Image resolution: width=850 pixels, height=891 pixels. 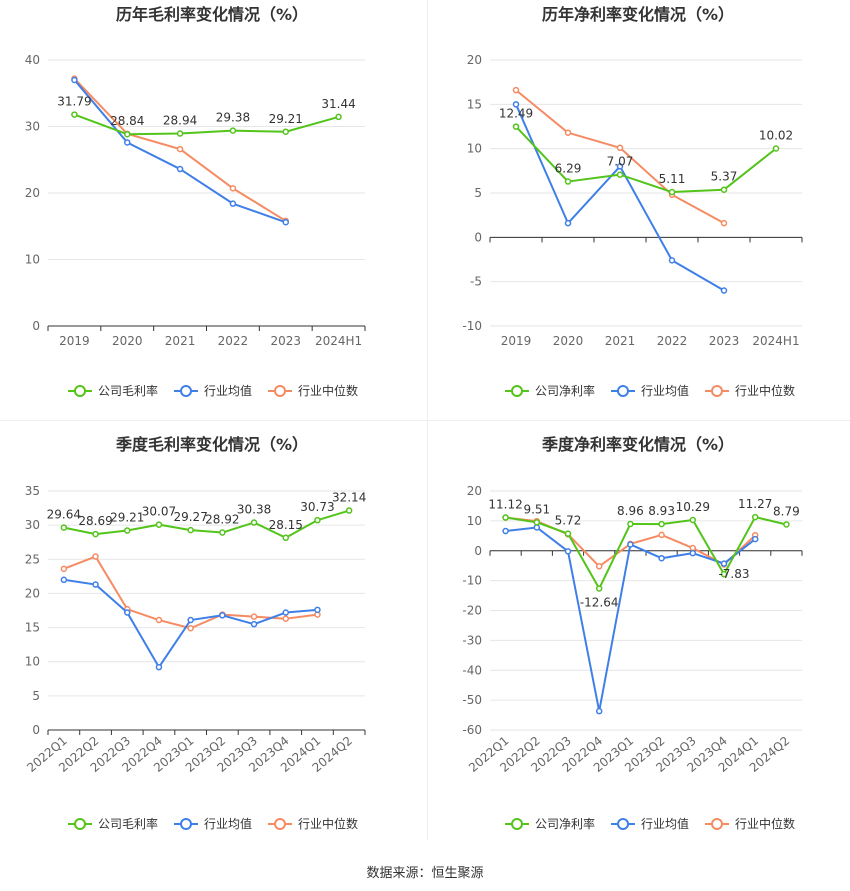 I want to click on legend-label: 公司毛利率, so click(x=128, y=823).